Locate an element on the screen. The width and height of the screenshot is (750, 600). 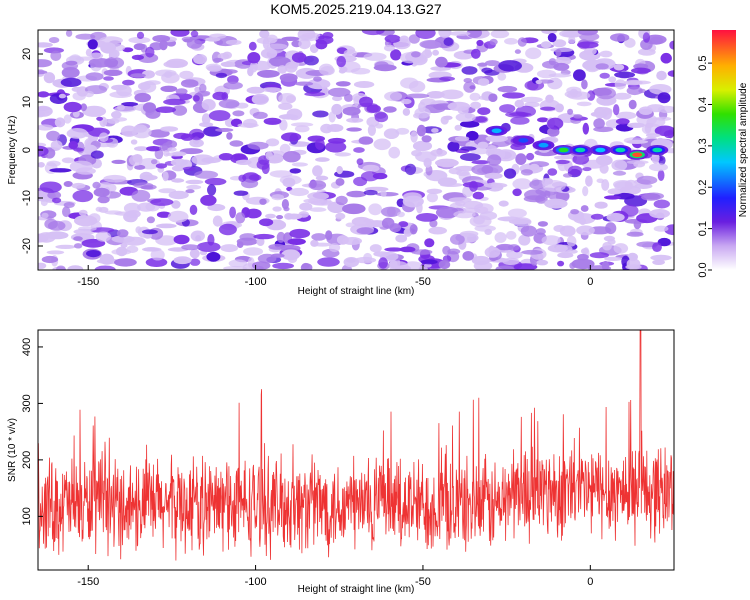
y-tick-label: 10 is located at coordinates (27, 102).